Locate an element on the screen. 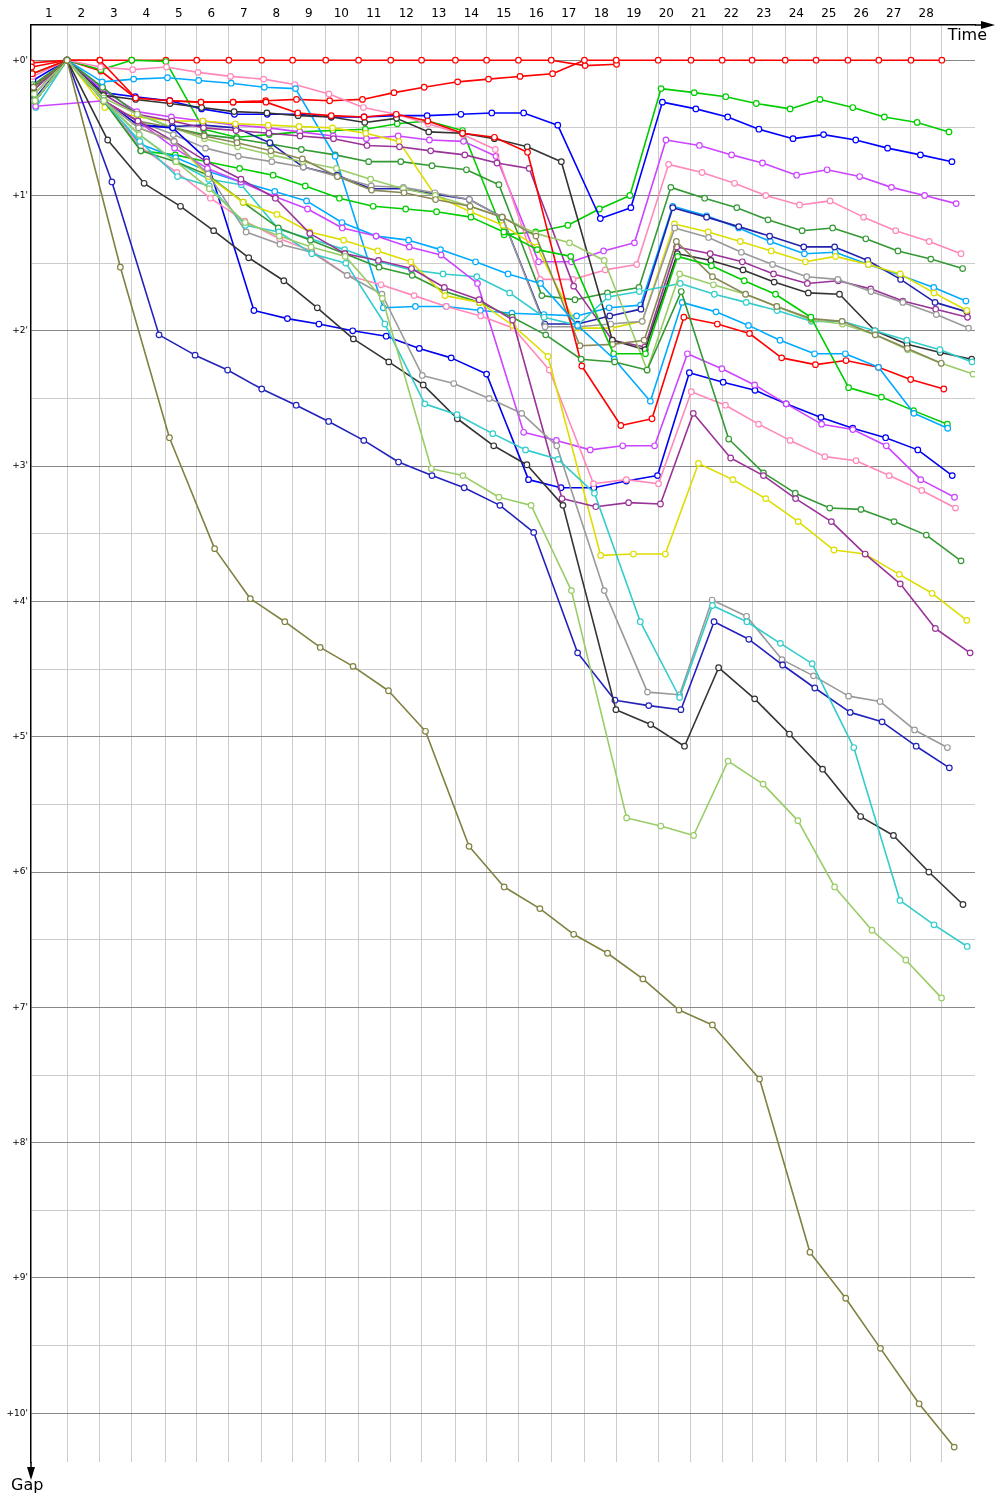 The width and height of the screenshot is (1000, 1500). x-tick-label: 13 is located at coordinates (439, 12).